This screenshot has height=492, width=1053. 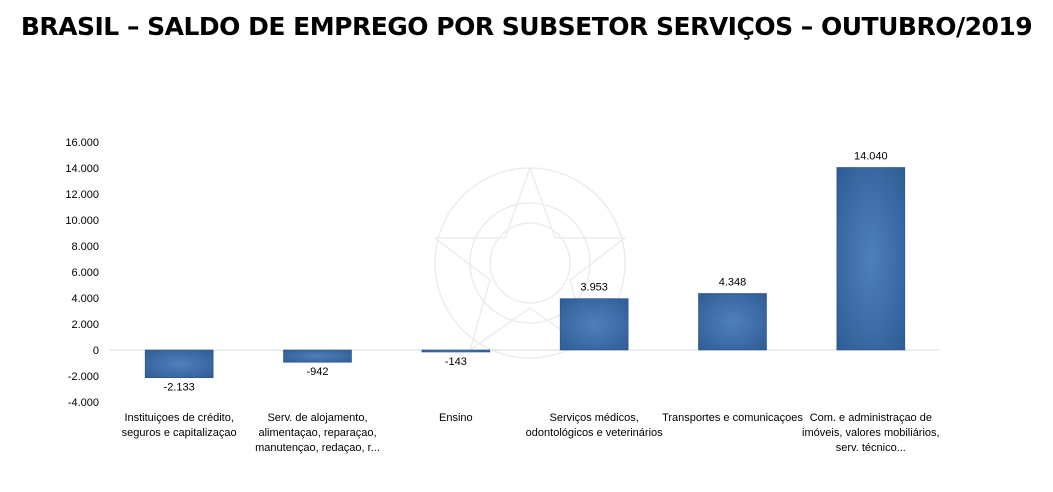 I want to click on y-tick-label: 4.000, so click(x=85, y=299).